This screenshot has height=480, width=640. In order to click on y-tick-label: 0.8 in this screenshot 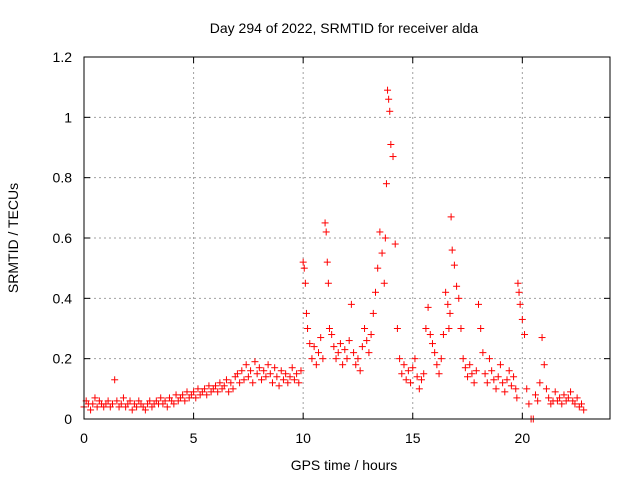, I will do `click(63, 178)`.